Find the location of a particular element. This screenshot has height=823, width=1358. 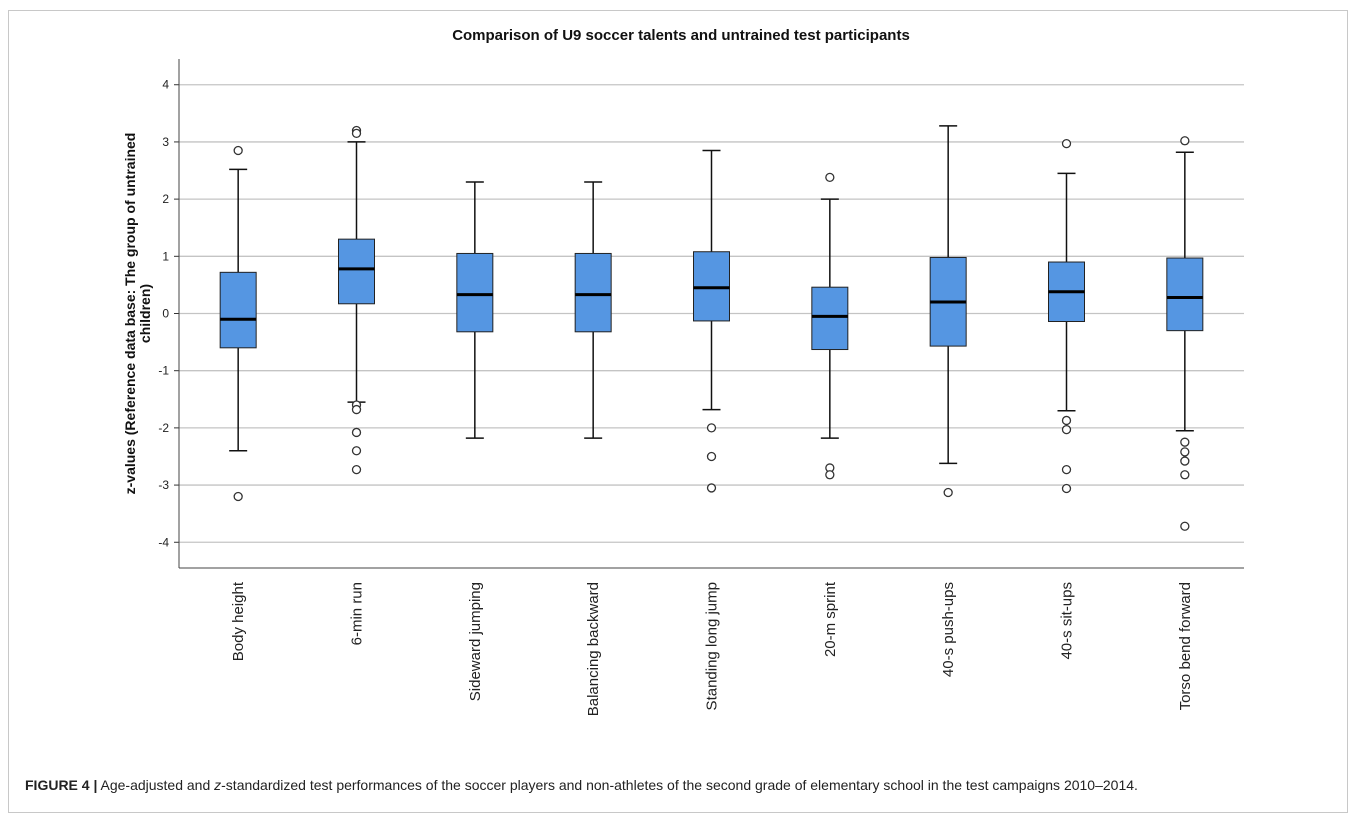

caption-italic-z: z is located at coordinates (218, 785).